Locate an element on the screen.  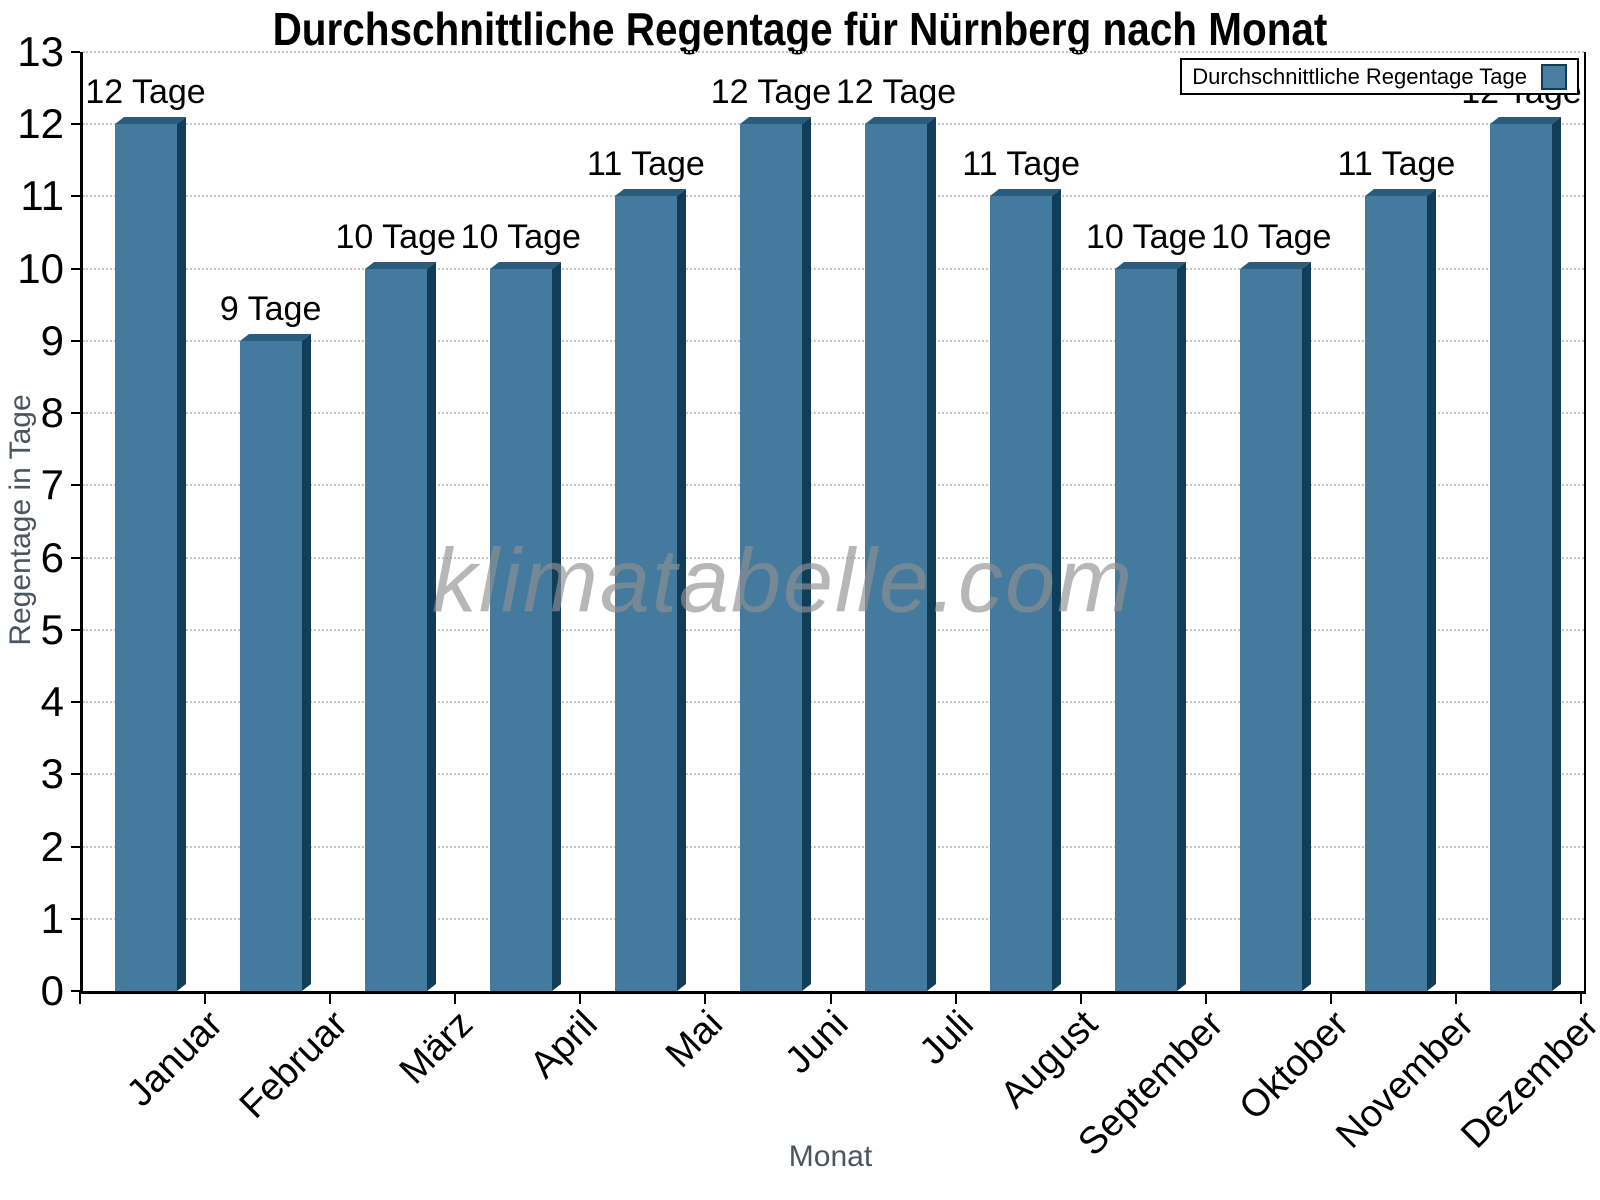
x-tick-label: März is located at coordinates (436, 1048).